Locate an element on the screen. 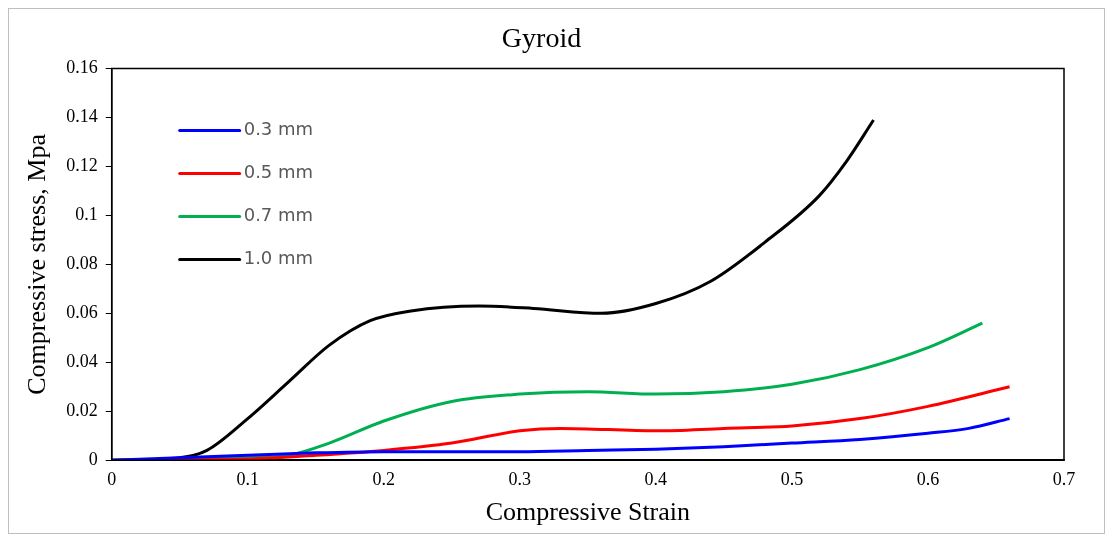 The height and width of the screenshot is (542, 1113). y-tick-label: 0.1 is located at coordinates (86, 214).